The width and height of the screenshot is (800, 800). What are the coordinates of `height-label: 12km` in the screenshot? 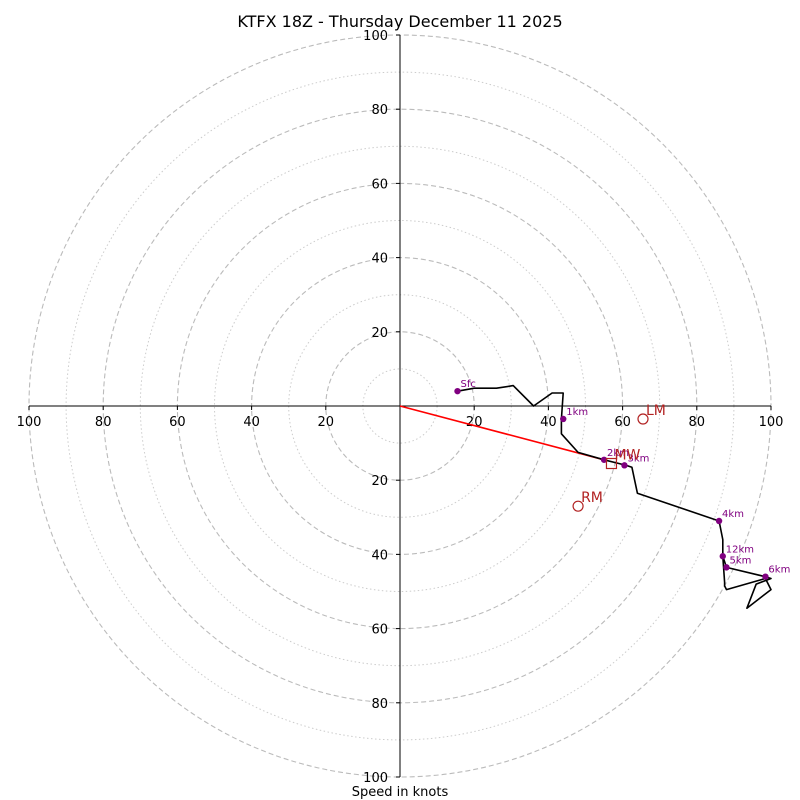 It's located at (740, 549).